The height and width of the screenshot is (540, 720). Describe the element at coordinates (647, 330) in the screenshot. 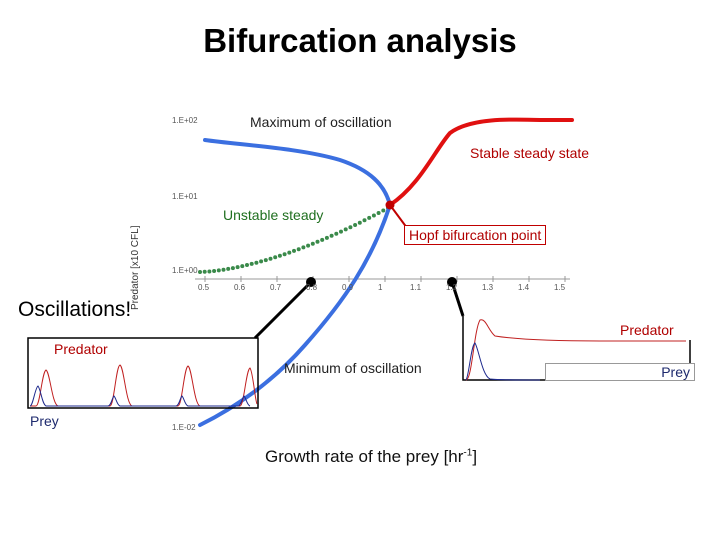

I see `right-predator-label: Predator` at that location.